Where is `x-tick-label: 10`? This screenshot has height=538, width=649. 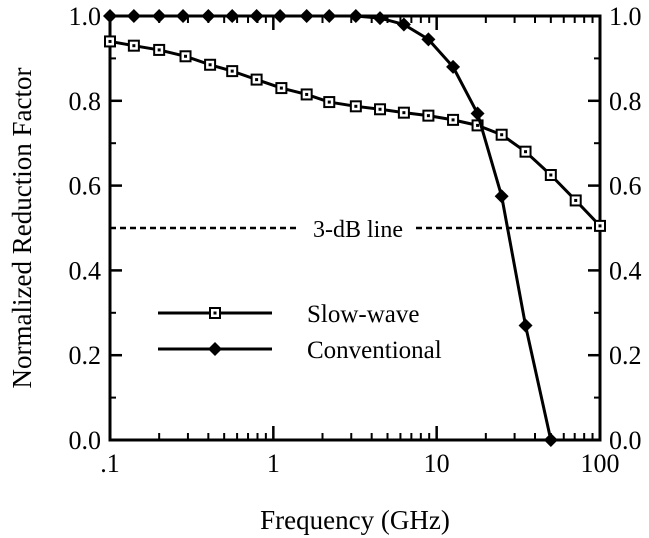 x-tick-label: 10 is located at coordinates (437, 463).